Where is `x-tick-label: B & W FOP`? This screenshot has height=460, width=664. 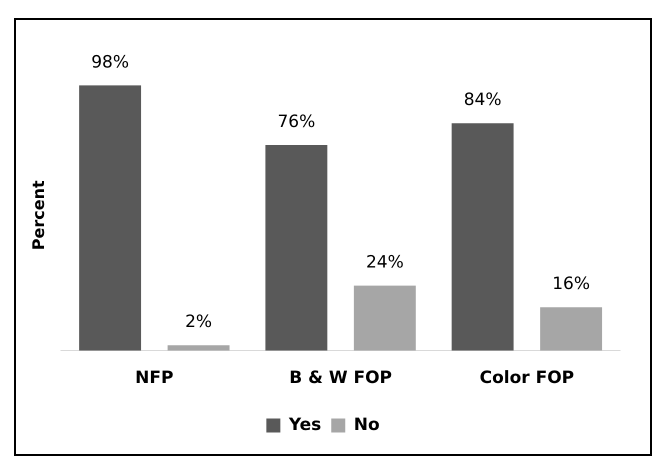 x-tick-label: B & W FOP is located at coordinates (340, 378).